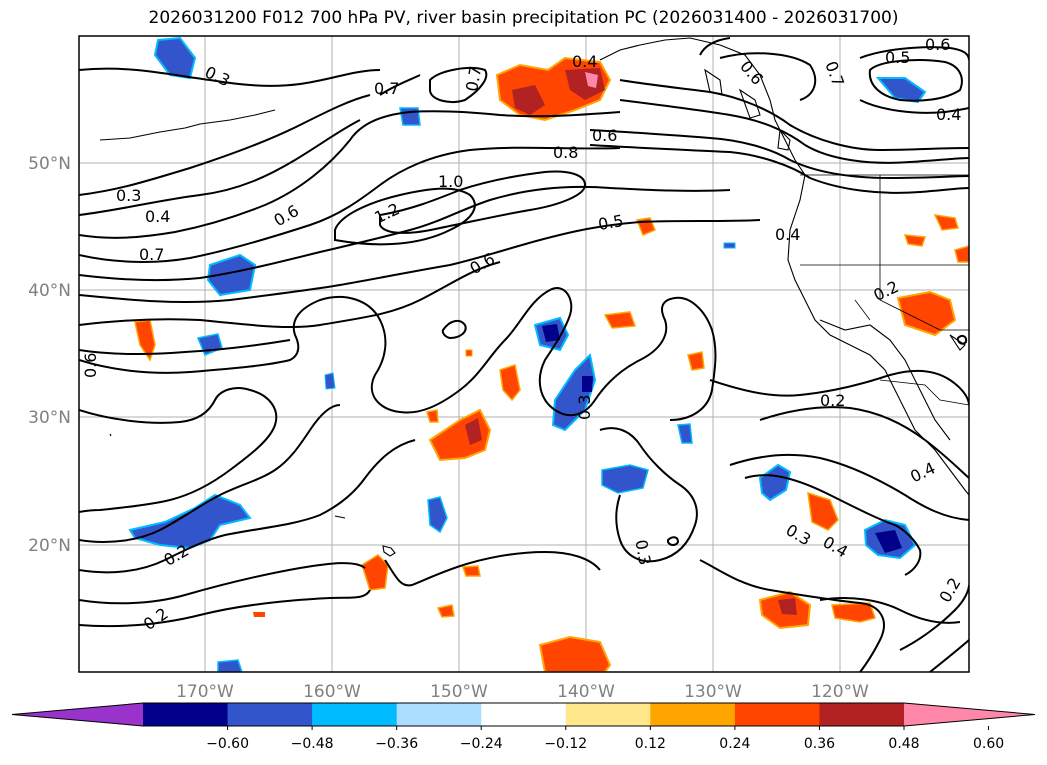 The width and height of the screenshot is (1047, 765). Describe the element at coordinates (903, 744) in the screenshot. I see `colorbar-tick-label: 0.48` at that location.